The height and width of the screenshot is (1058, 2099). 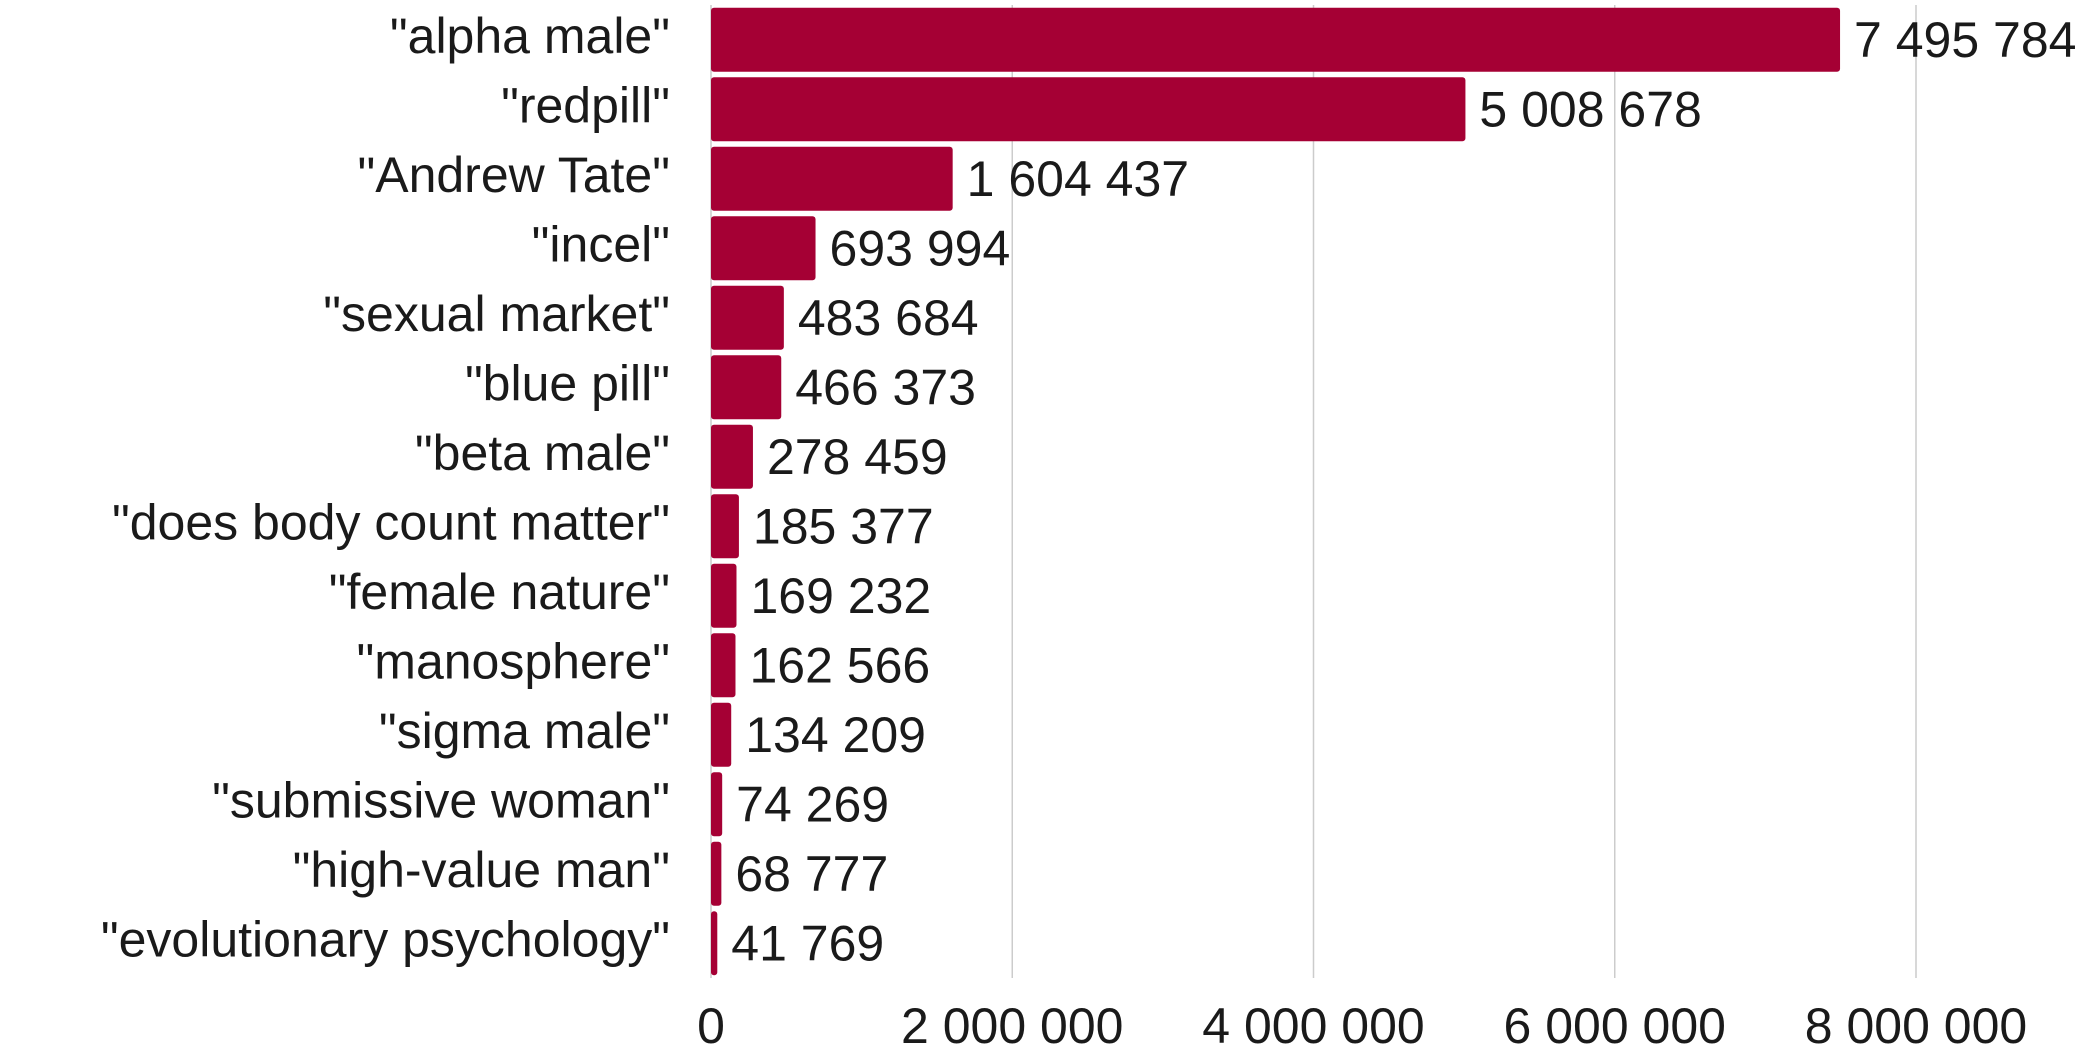 I want to click on value-label: 466 373, so click(x=885, y=387).